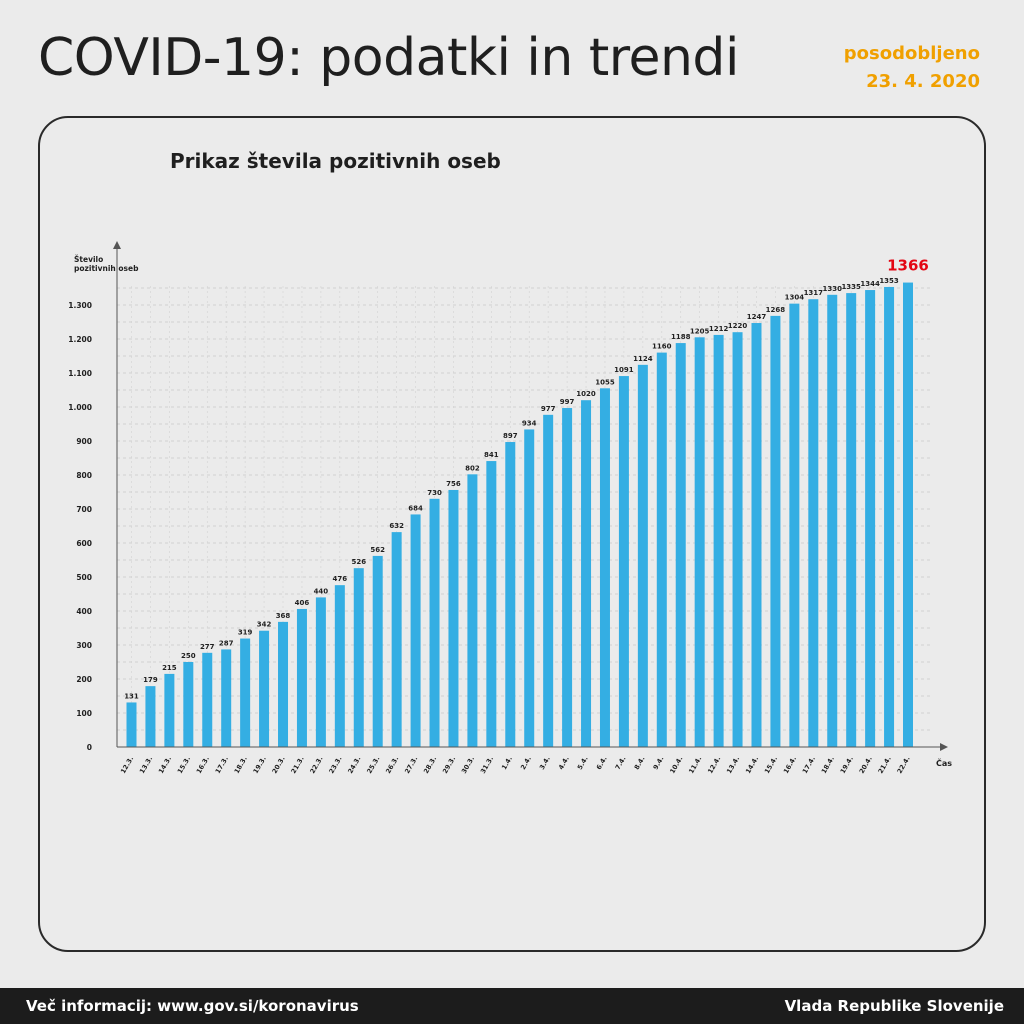 This screenshot has height=1024, width=1024. Describe the element at coordinates (321, 591) in the screenshot. I see `value-label: 440` at that location.